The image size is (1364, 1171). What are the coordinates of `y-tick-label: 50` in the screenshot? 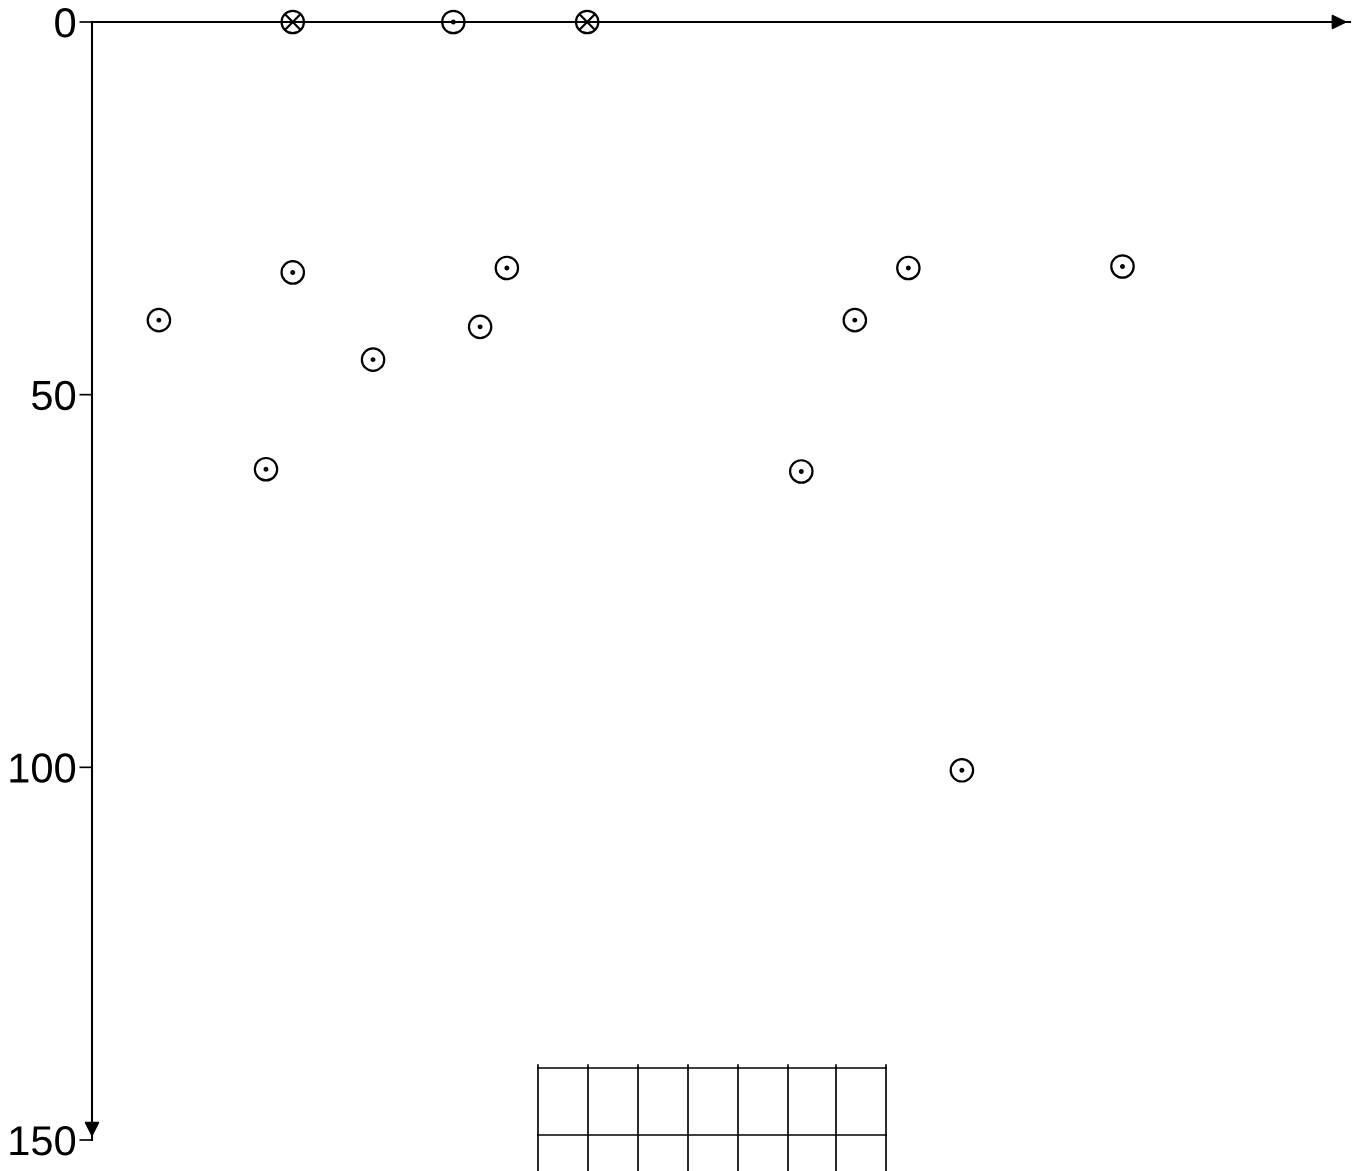 It's located at (54, 395).